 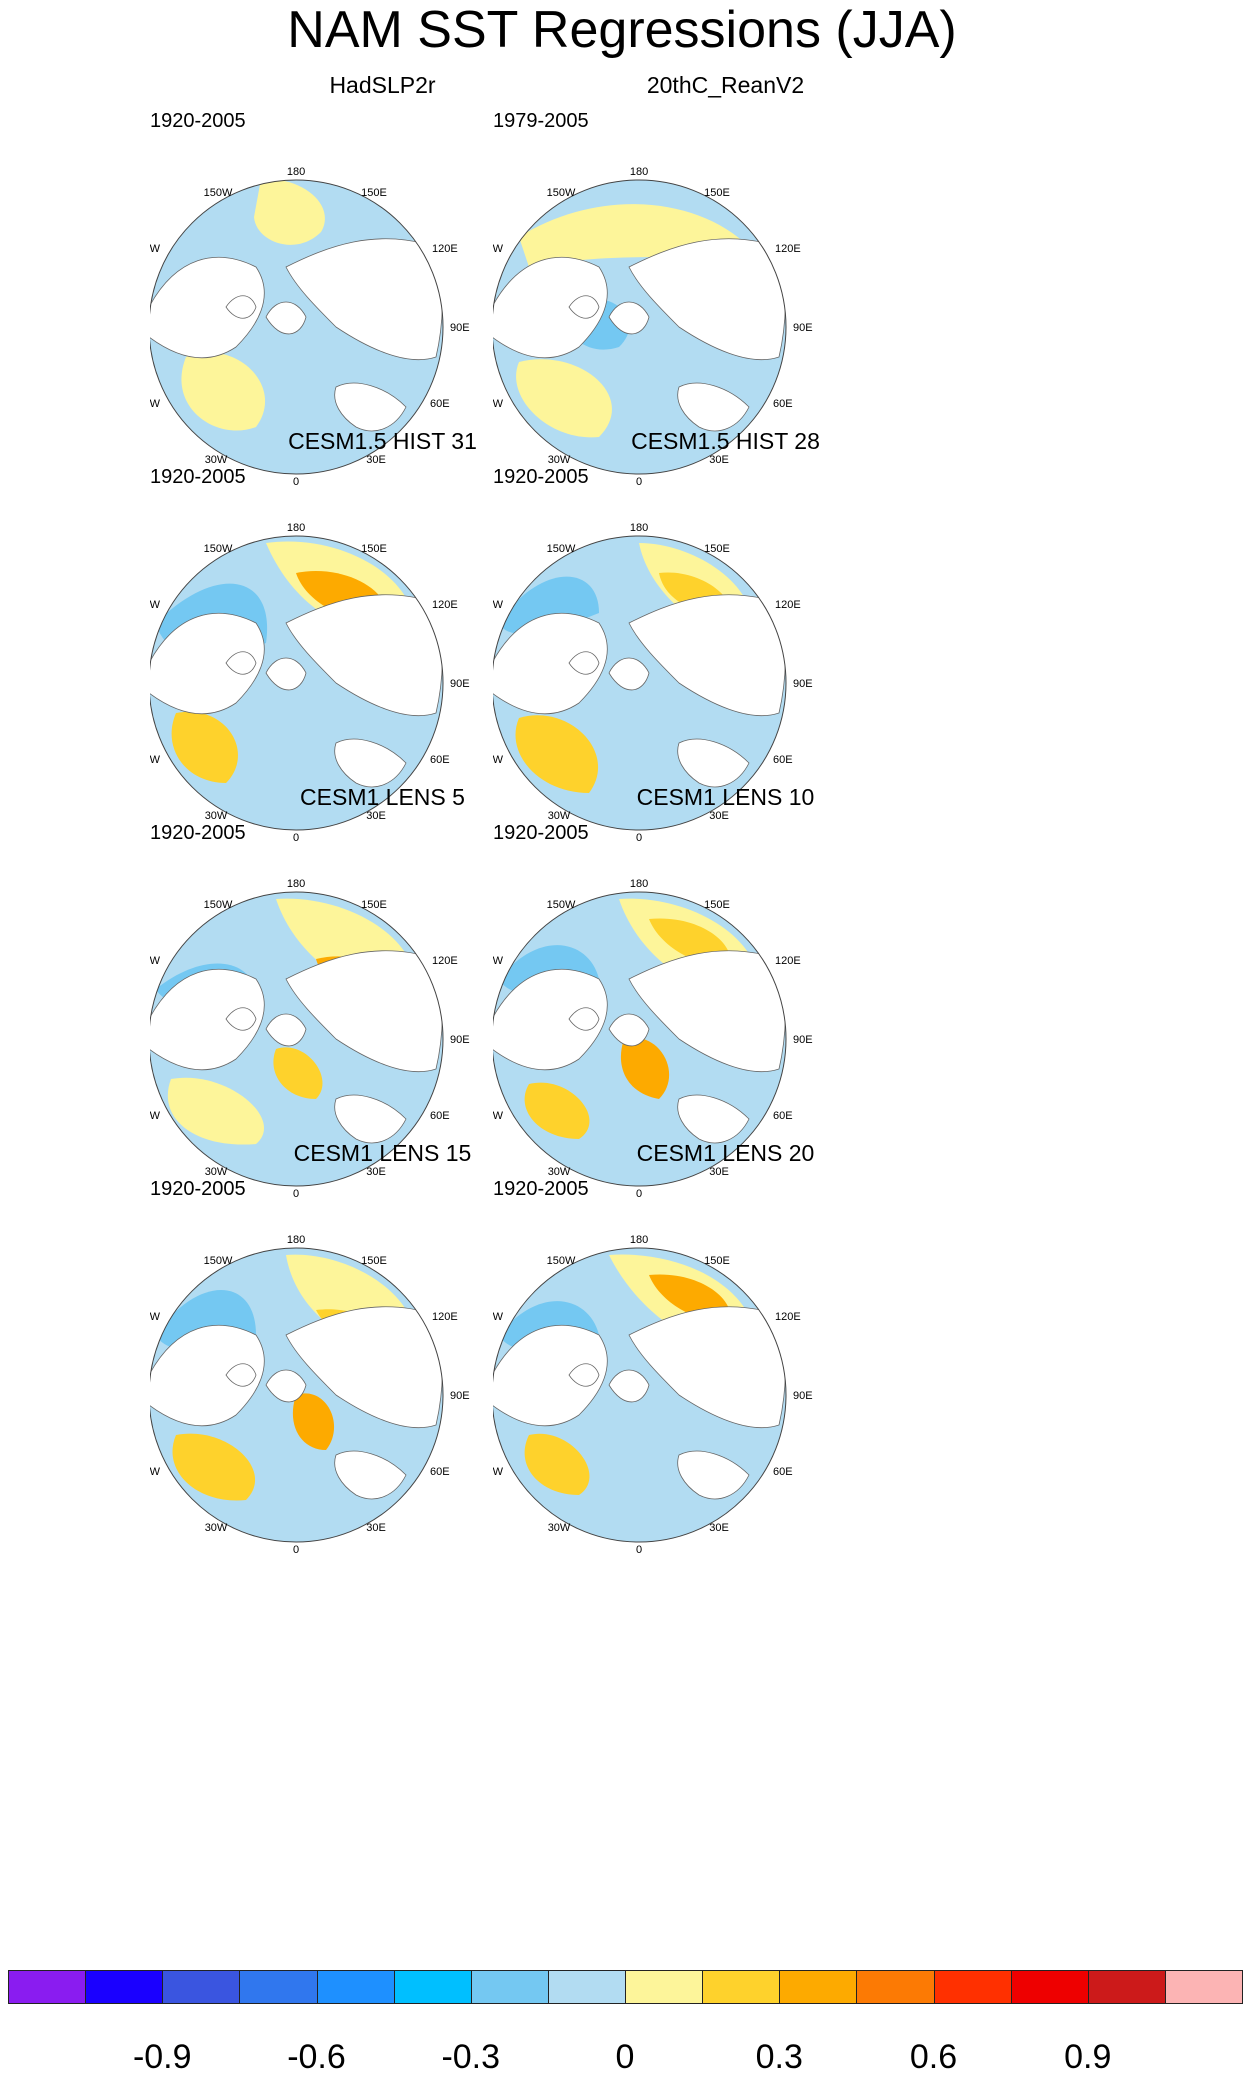 I want to click on panel-title: 20thC_ReanV2, so click(x=725, y=85).